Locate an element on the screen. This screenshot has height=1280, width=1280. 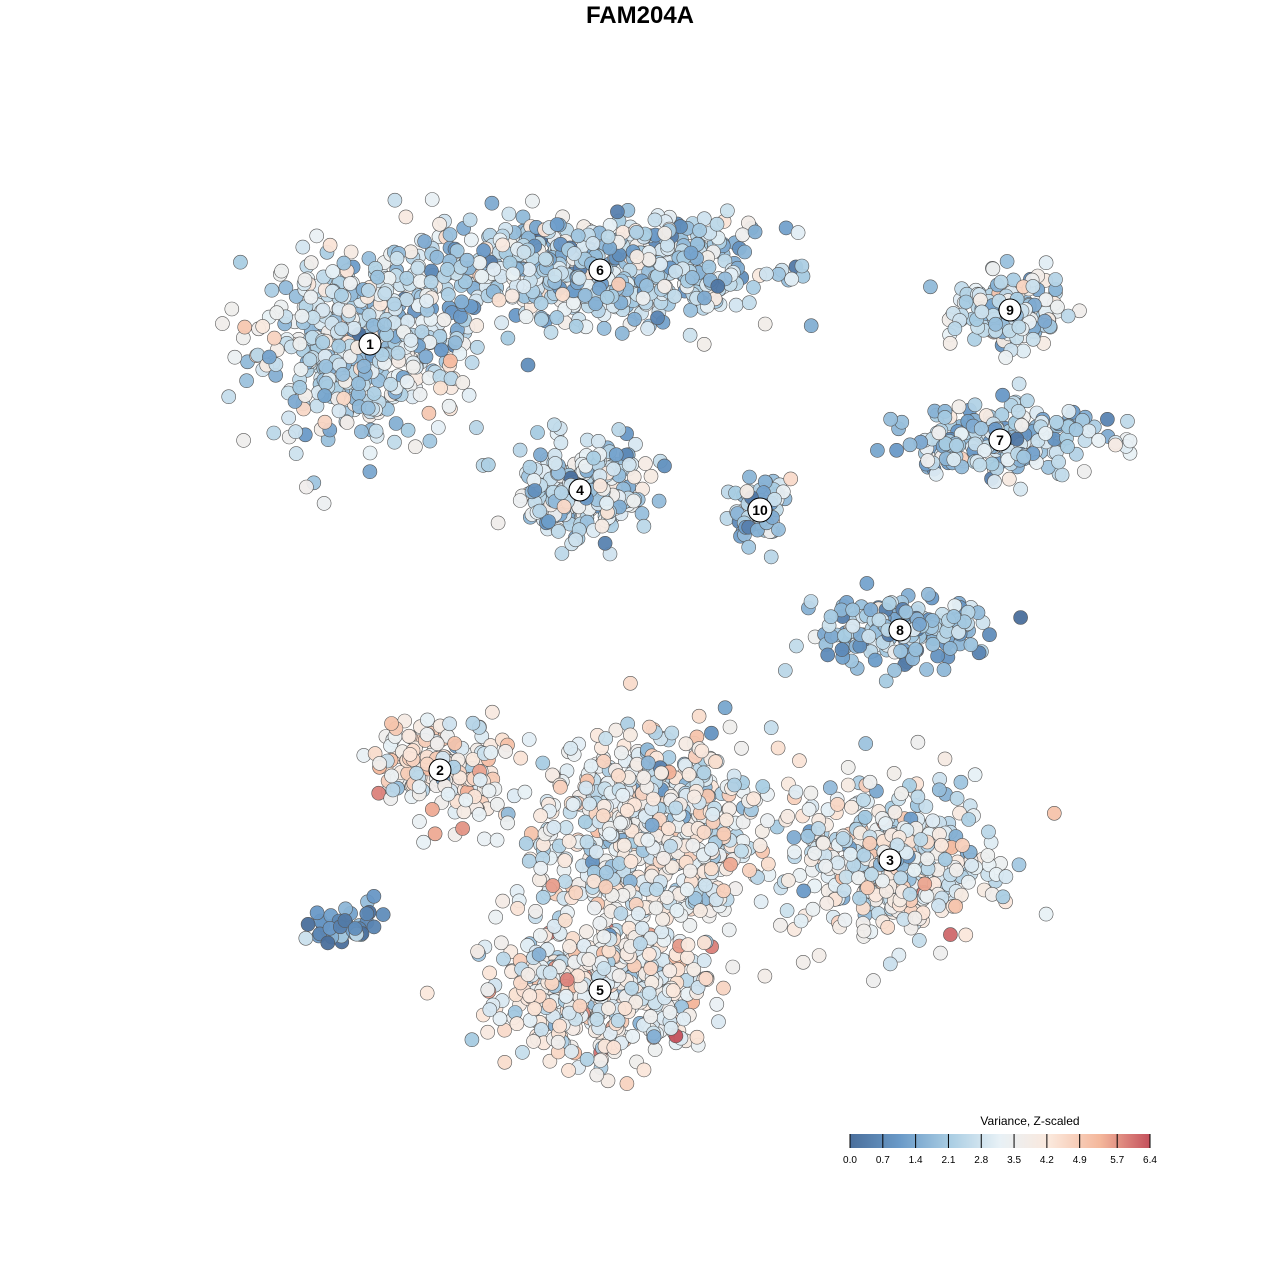
cluster-label-text: 7 is located at coordinates (1000, 440).